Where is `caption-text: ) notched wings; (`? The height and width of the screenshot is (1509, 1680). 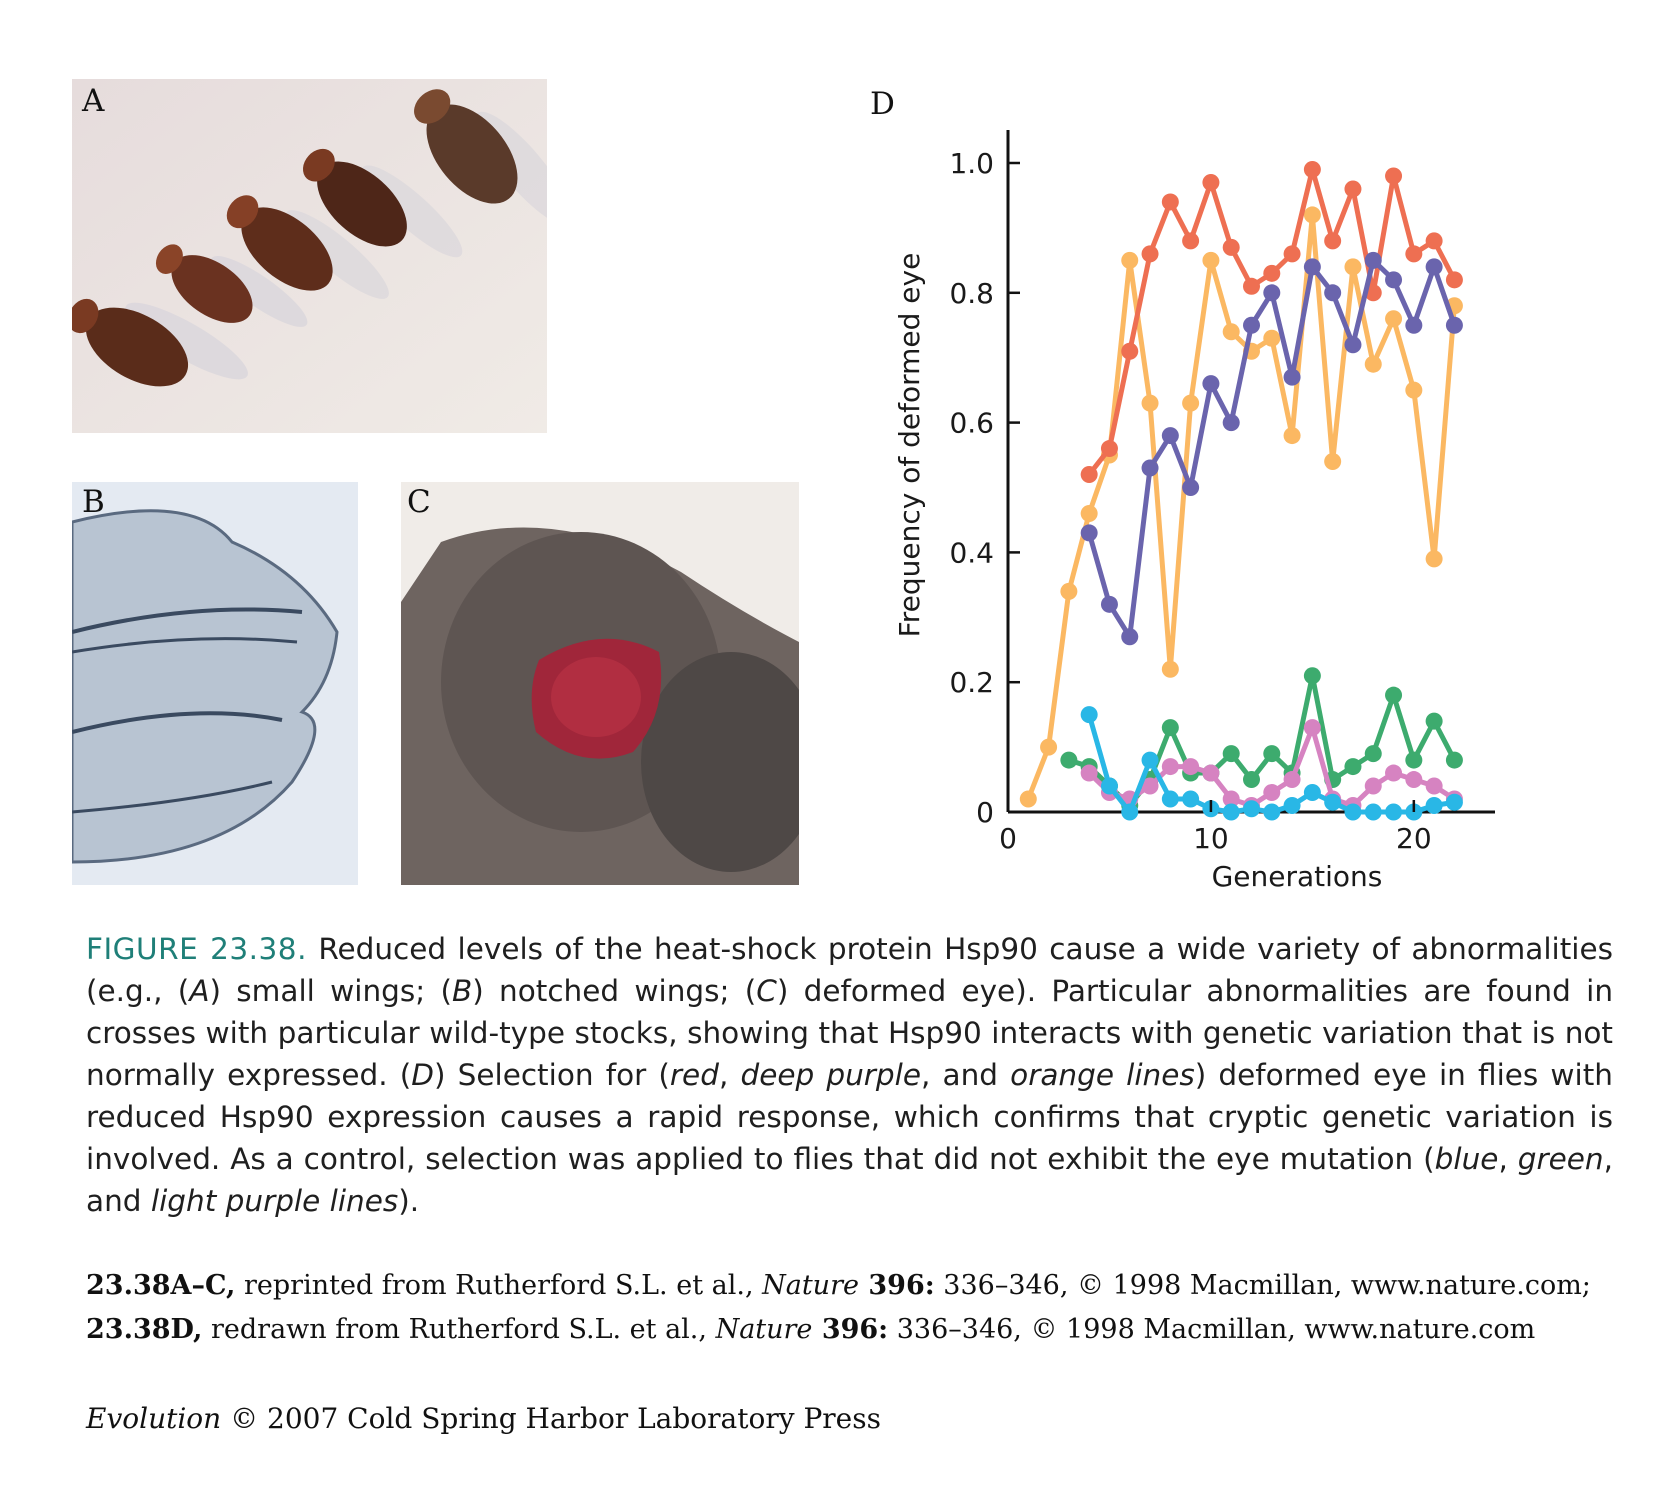
caption-text: ) notched wings; ( is located at coordinates (614, 991).